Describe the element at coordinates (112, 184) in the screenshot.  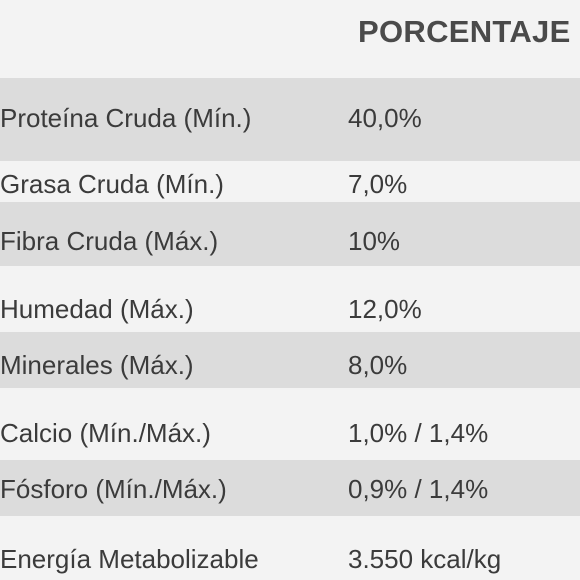
I see `row-label: Grasa Cruda (Mín.)` at that location.